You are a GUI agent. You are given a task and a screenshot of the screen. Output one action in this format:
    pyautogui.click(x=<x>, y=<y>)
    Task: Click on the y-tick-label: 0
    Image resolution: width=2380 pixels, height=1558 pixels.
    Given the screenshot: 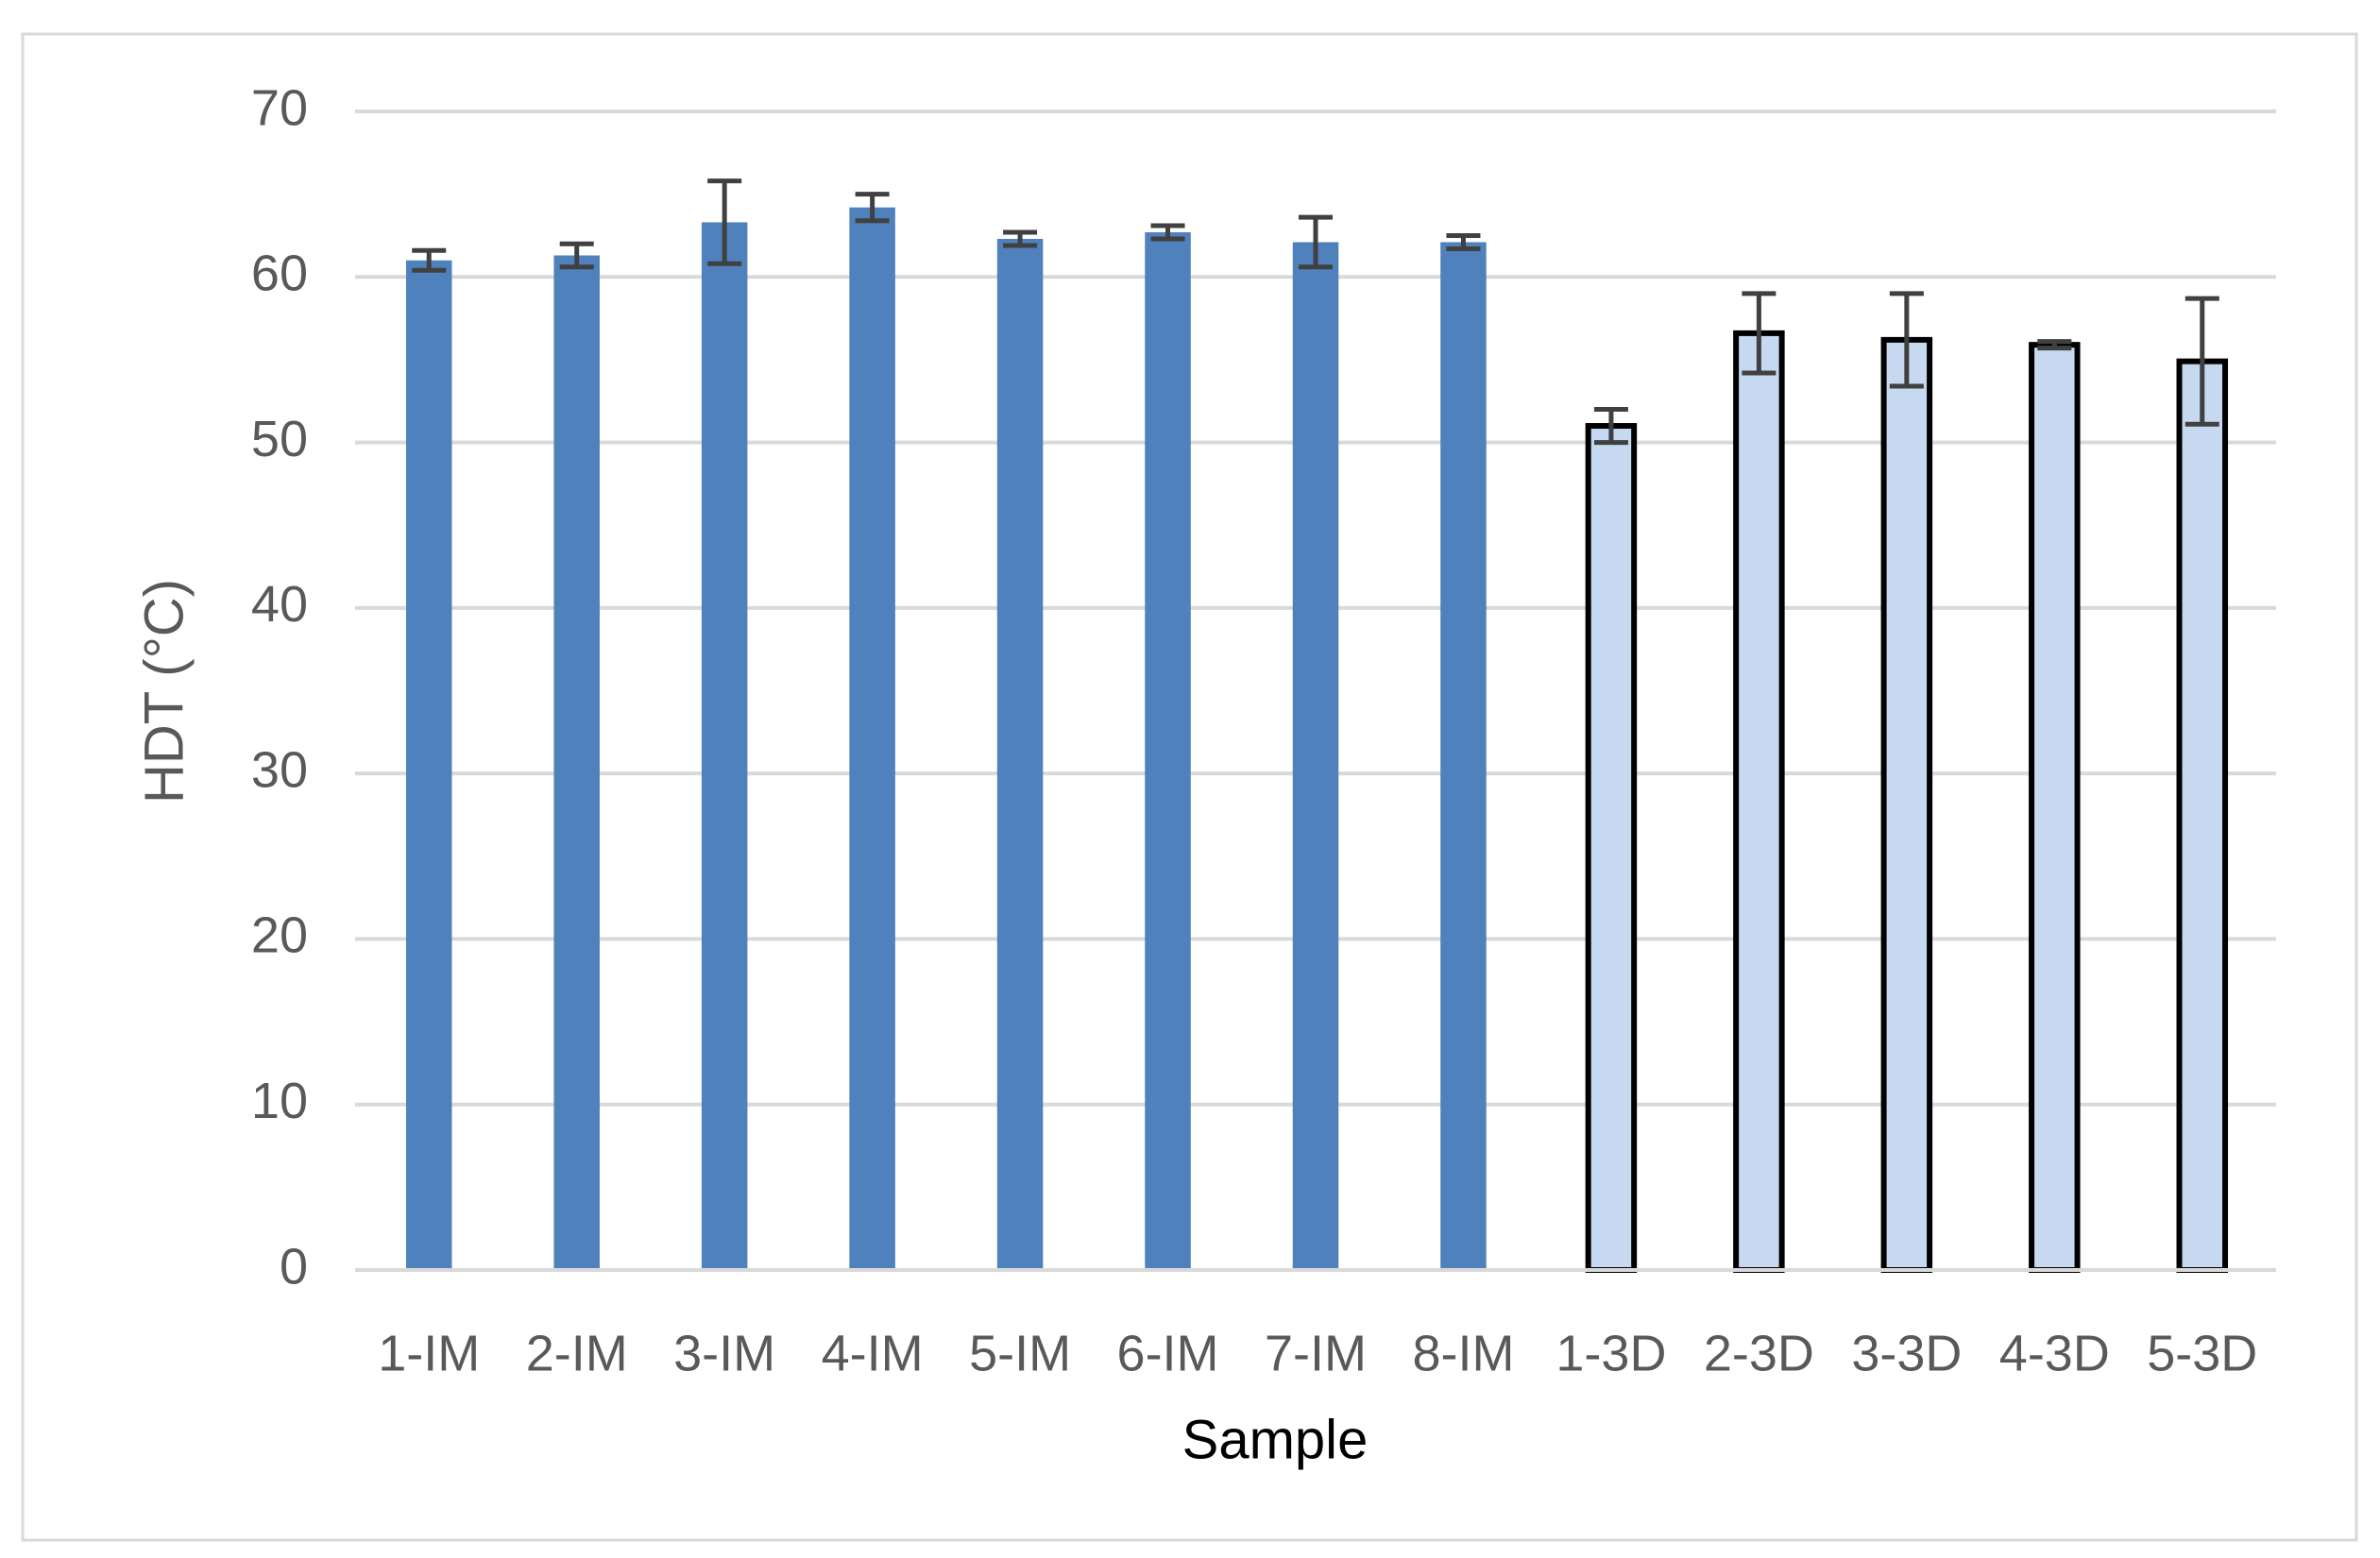 What is the action you would take?
    pyautogui.click(x=294, y=1266)
    